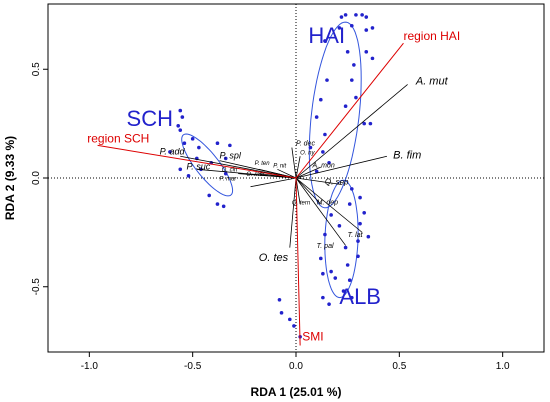 Image resolution: width=550 pixels, height=402 pixels. I want to click on species-arrow-t-lat, so click(329, 205).